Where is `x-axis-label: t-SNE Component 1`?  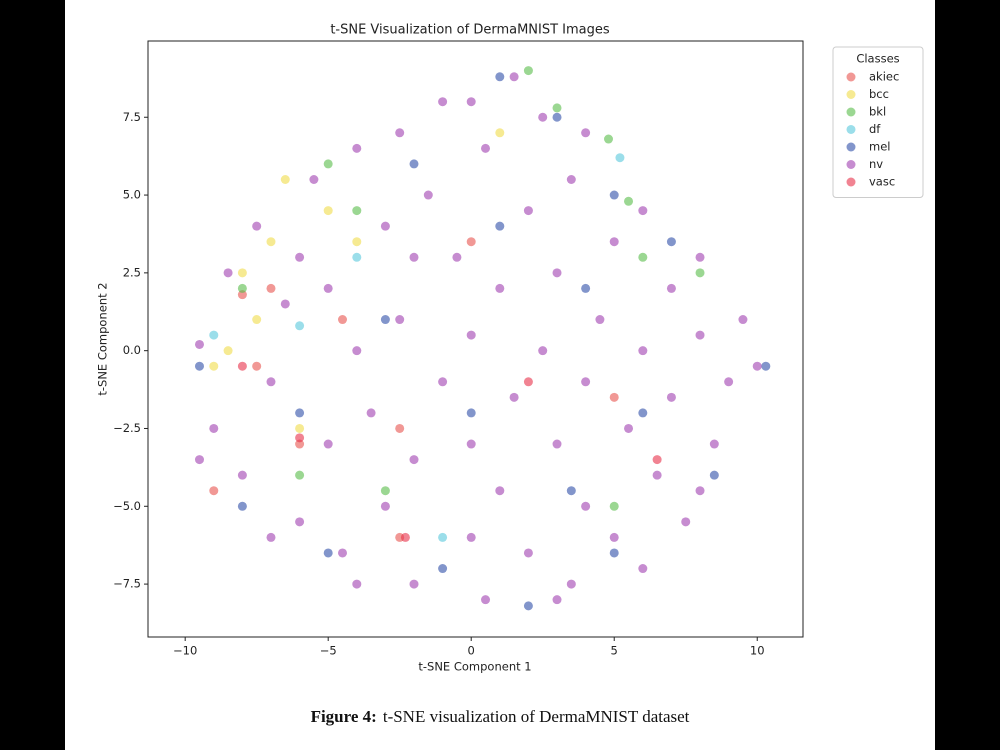 x-axis-label: t-SNE Component 1 is located at coordinates (474, 667).